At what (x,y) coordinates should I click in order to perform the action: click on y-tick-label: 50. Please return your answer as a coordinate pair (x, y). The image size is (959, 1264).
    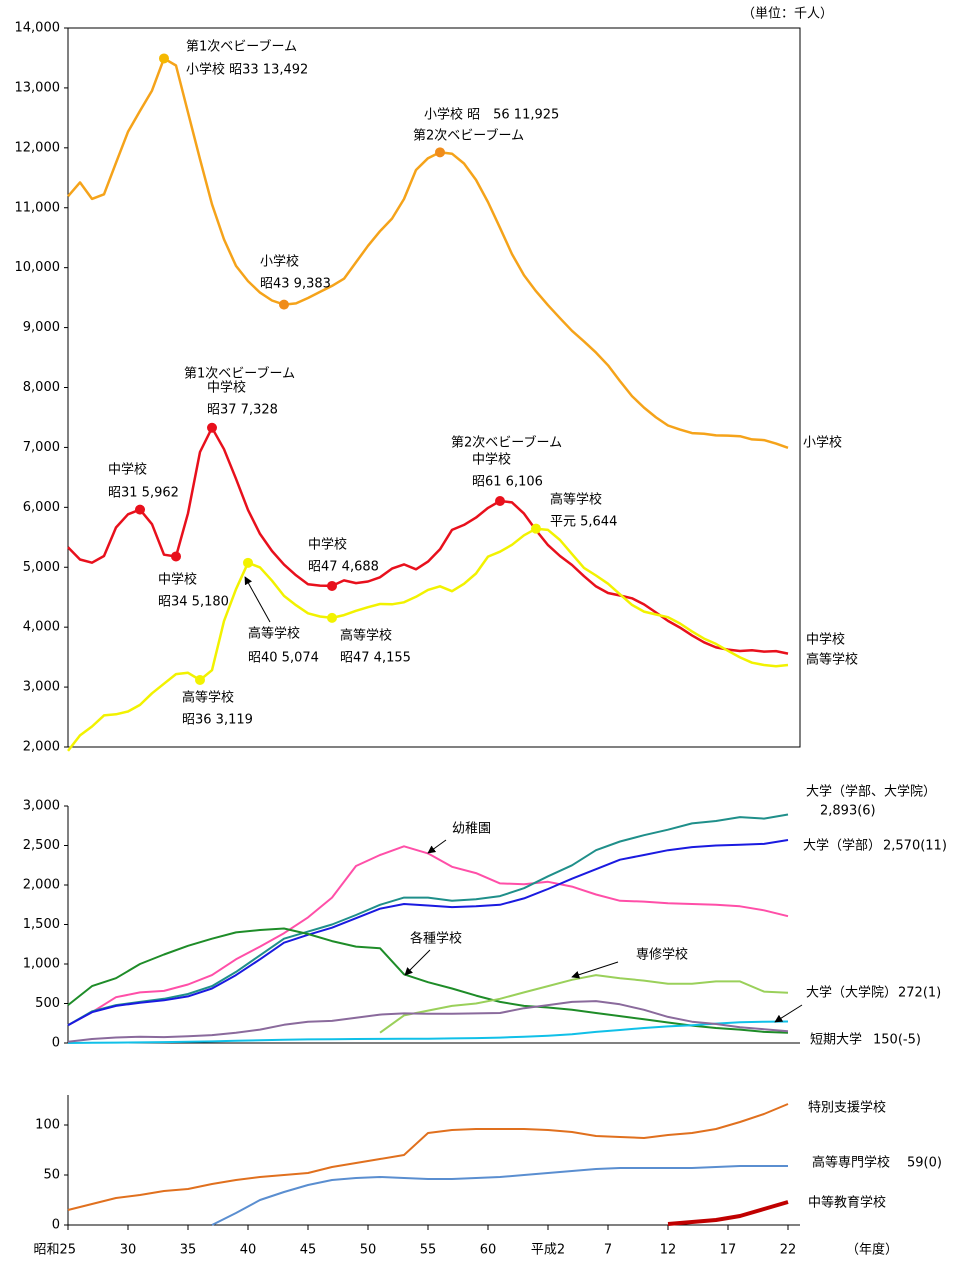
    Looking at the image, I should click on (51, 1175).